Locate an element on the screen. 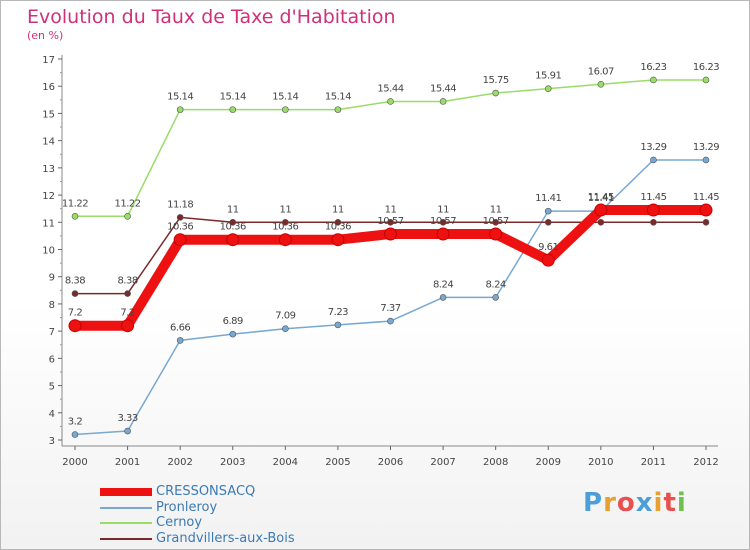 Image resolution: width=750 pixels, height=550 pixels. data-label: 9.61 is located at coordinates (548, 247).